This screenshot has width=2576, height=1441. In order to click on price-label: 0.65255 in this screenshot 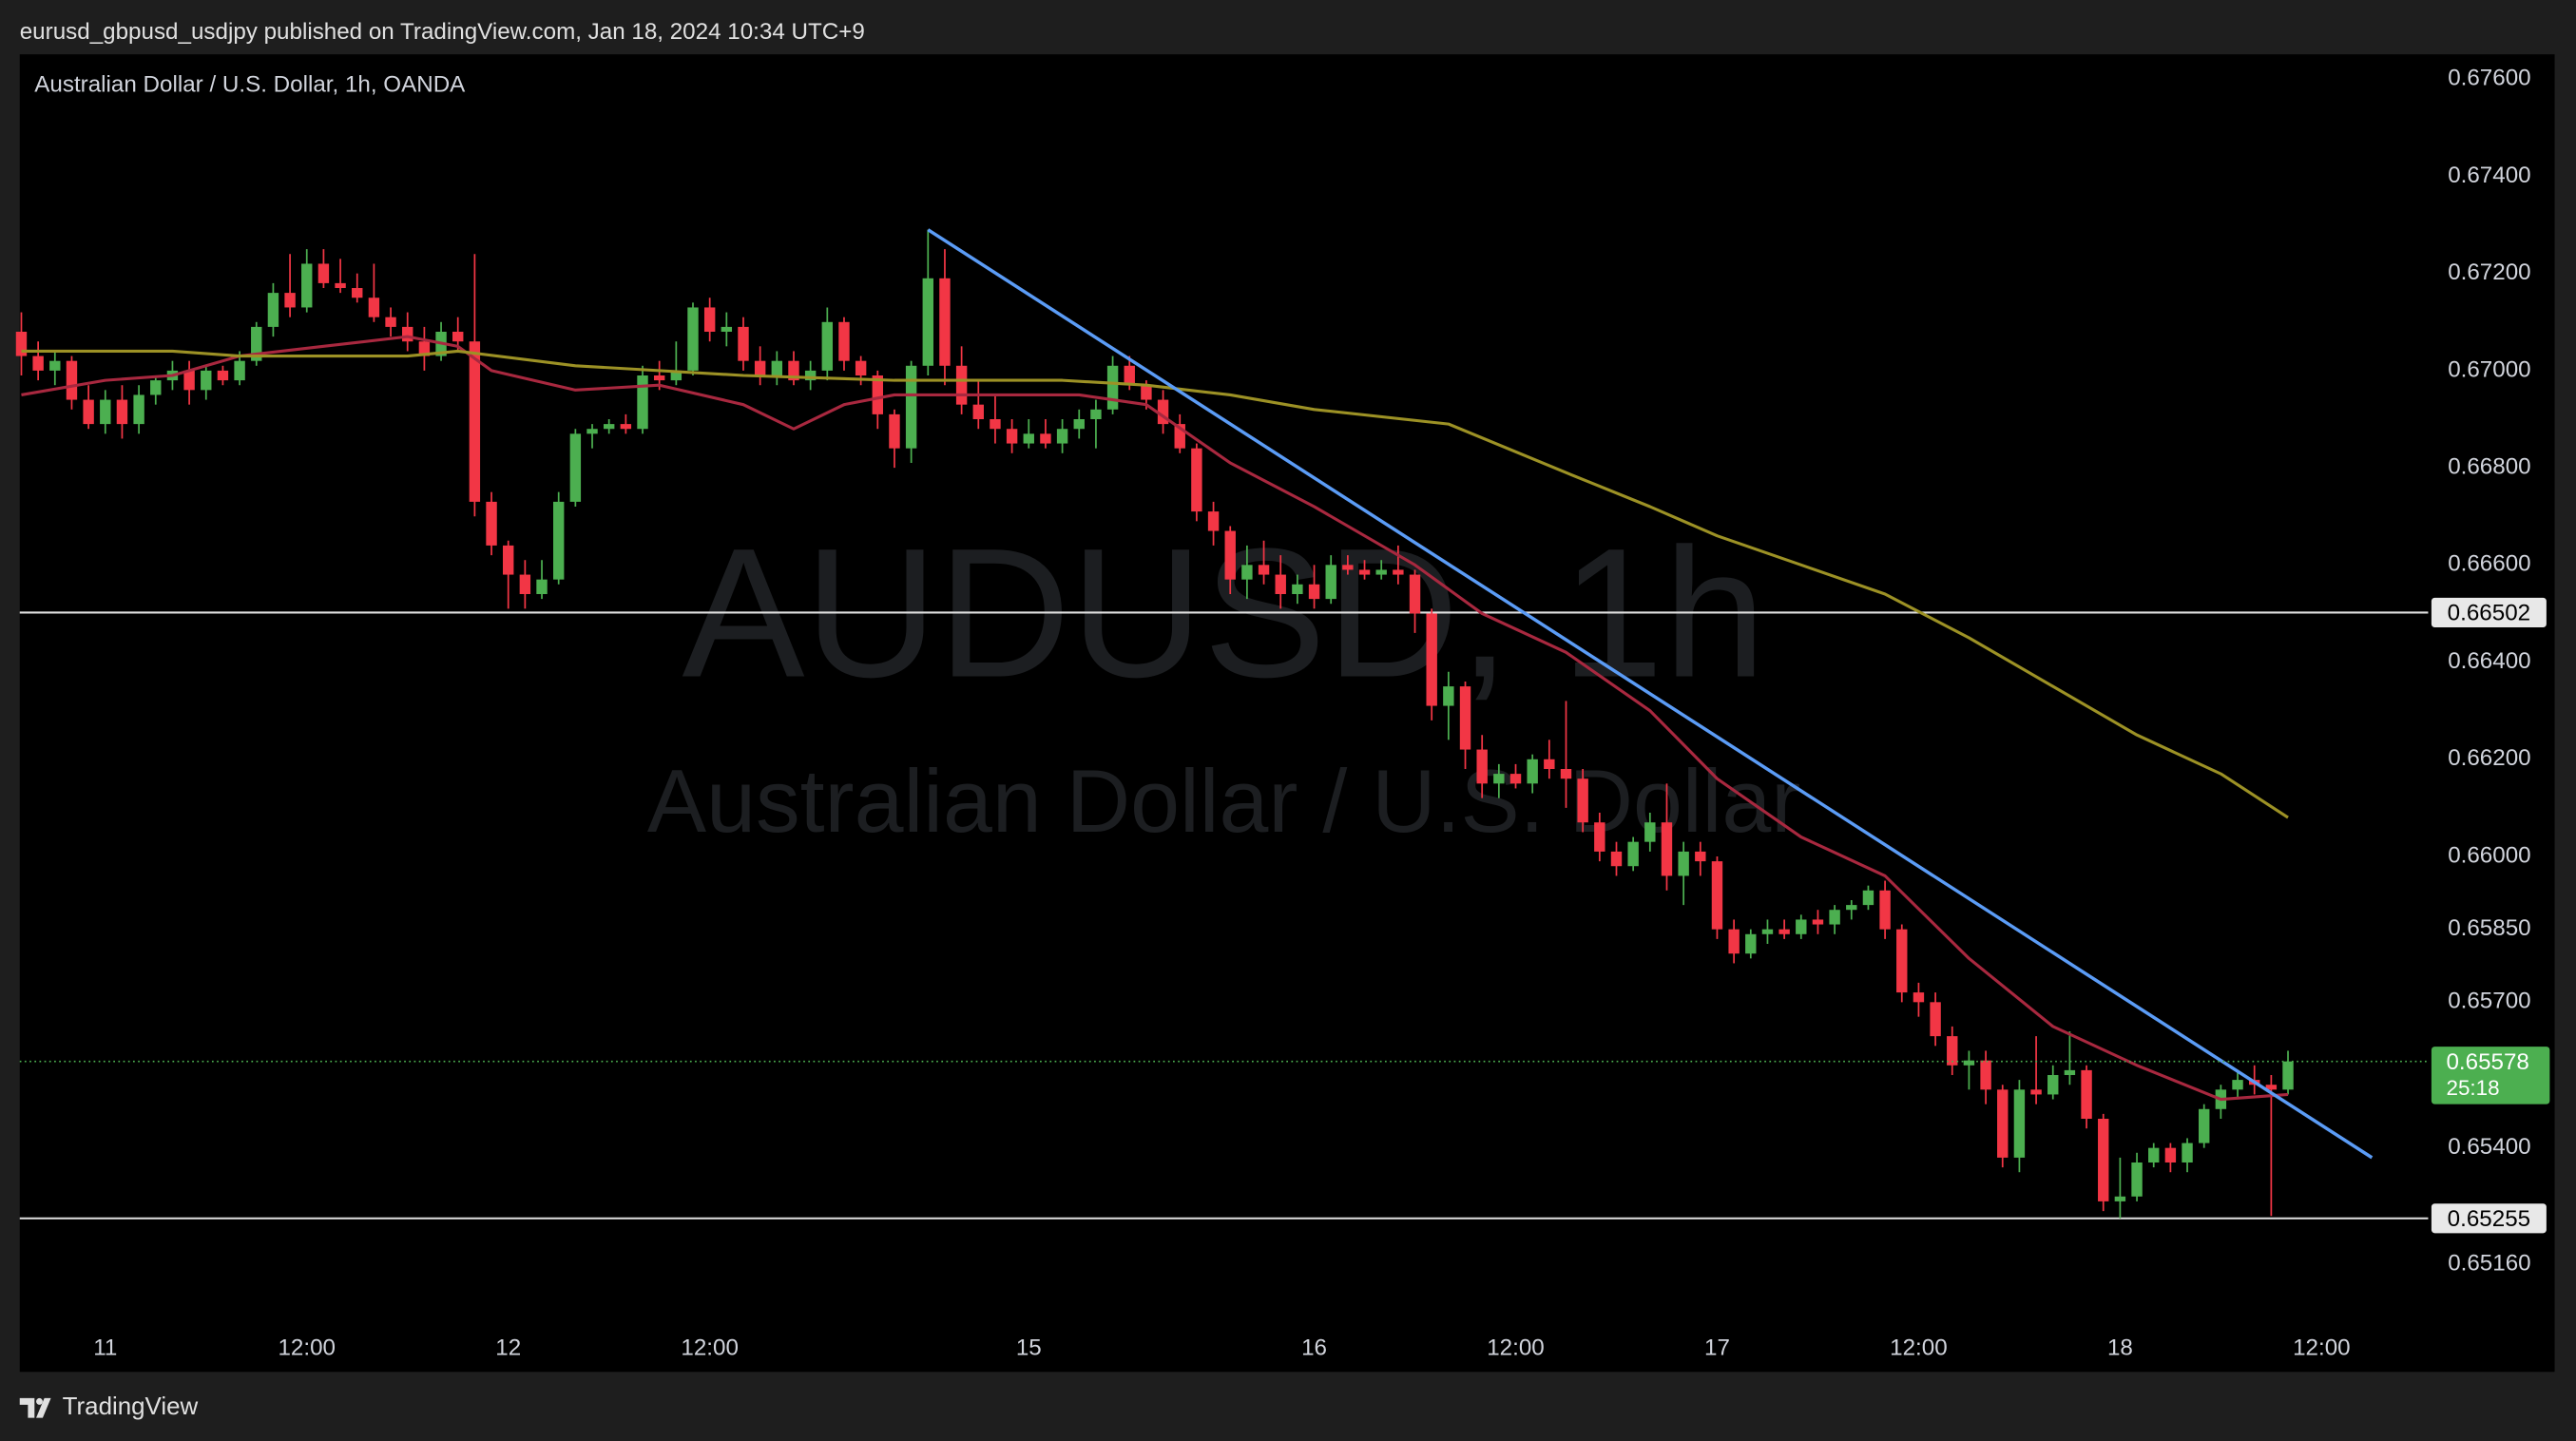, I will do `click(2489, 1219)`.